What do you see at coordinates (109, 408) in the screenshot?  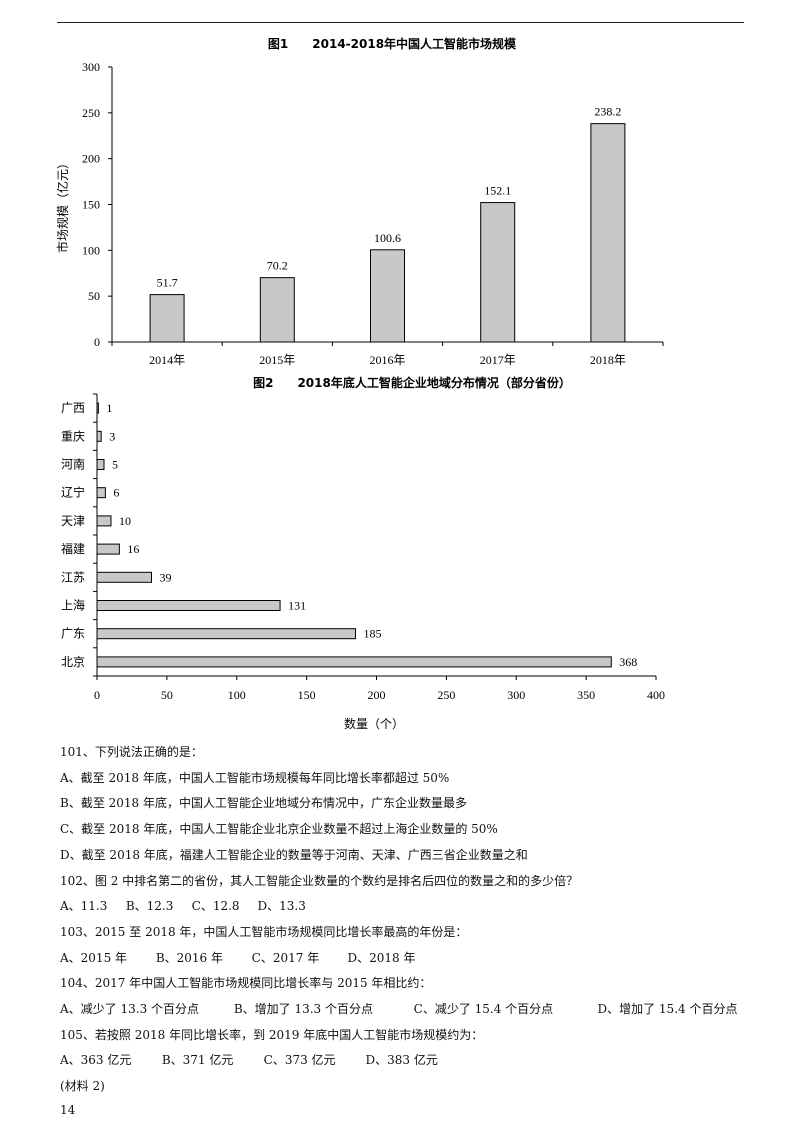 I see `chart2-data-label: 1` at bounding box center [109, 408].